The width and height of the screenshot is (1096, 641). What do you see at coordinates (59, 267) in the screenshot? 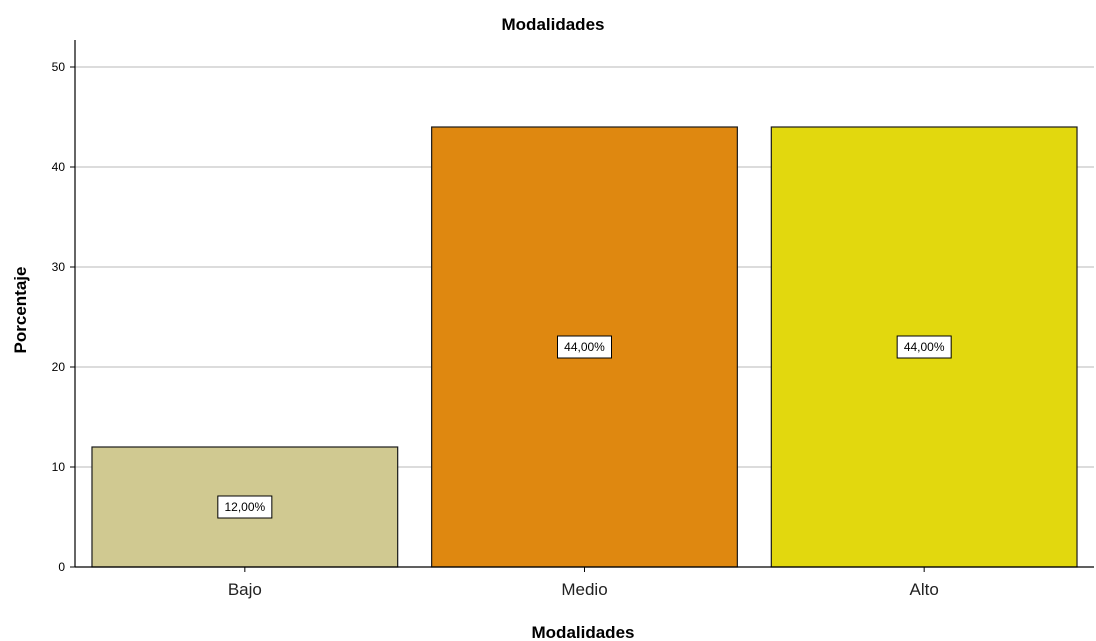
I see `y-tick-label: 30` at bounding box center [59, 267].